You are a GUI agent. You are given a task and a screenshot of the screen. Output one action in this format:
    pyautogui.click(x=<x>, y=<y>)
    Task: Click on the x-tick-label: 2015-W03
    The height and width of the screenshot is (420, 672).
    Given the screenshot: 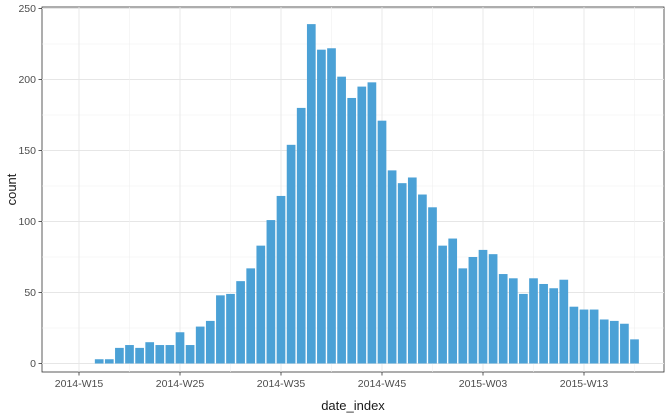 What is the action you would take?
    pyautogui.click(x=483, y=384)
    